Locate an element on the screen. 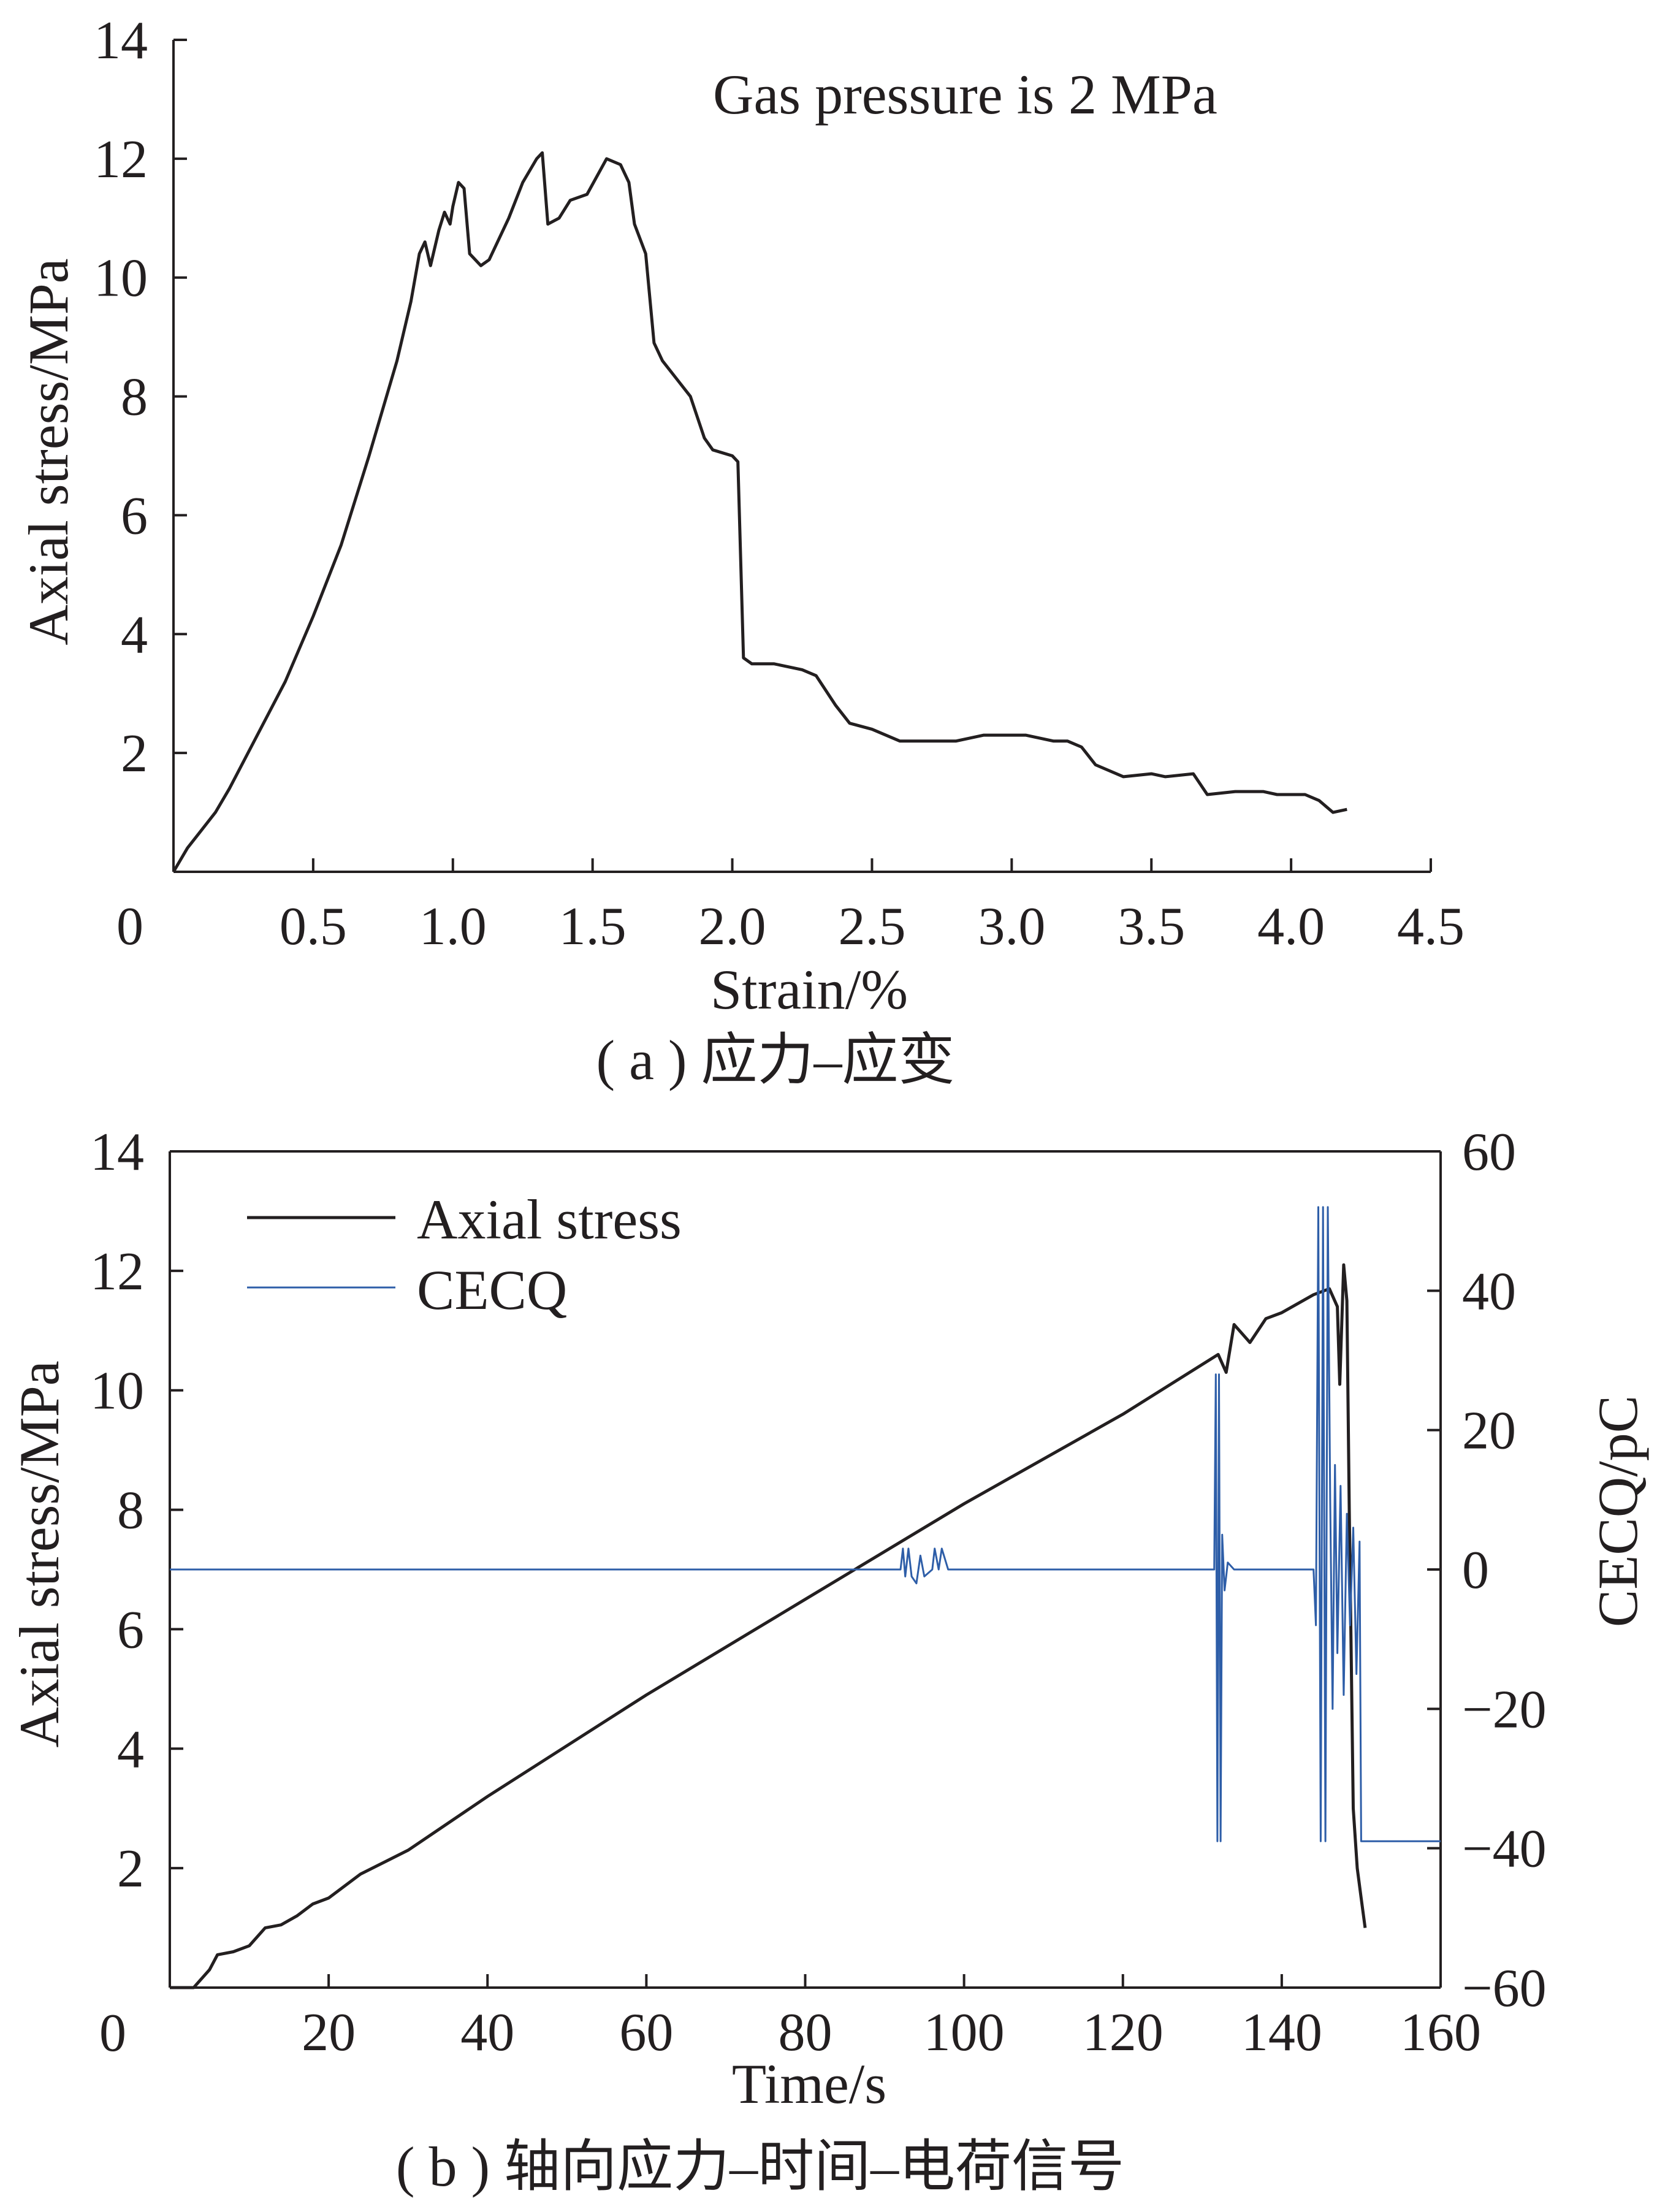 The image size is (1657, 2212). chart-b-y2-tick-label: −60 is located at coordinates (1505, 1988).